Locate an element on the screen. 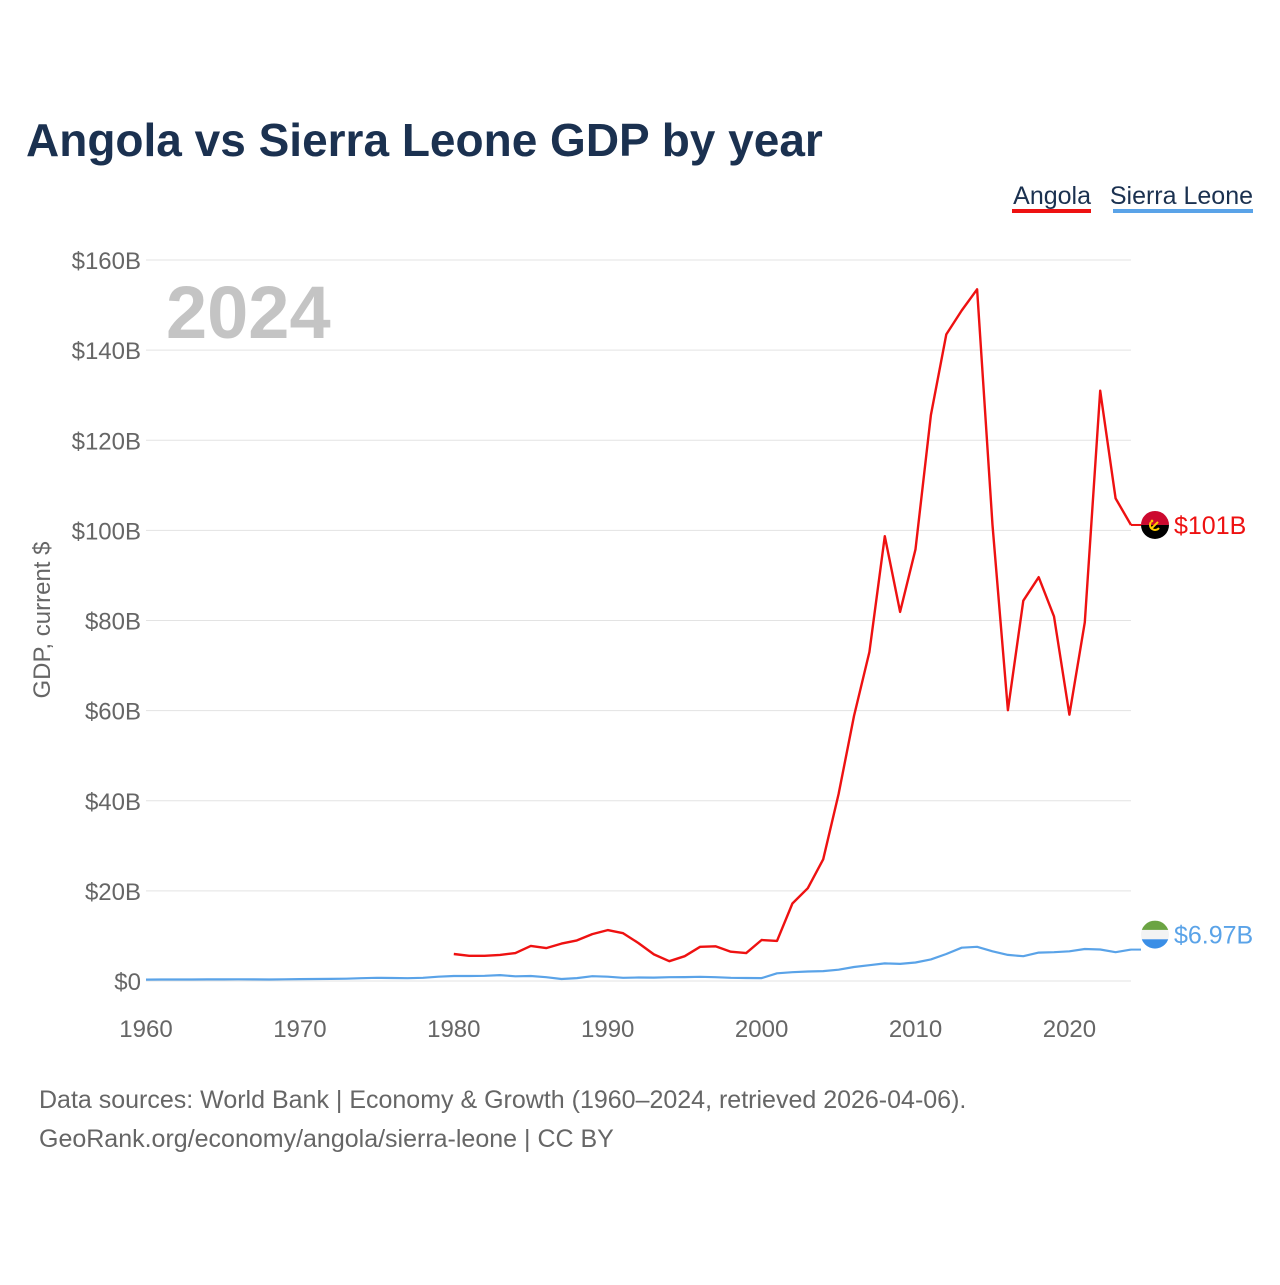 The height and width of the screenshot is (1285, 1280). y-axis-label: GDP, current $ is located at coordinates (42, 620).